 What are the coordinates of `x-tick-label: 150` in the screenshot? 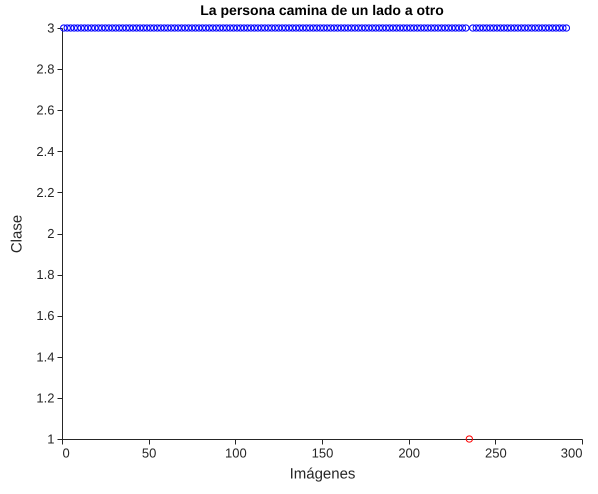 It's located at (323, 453).